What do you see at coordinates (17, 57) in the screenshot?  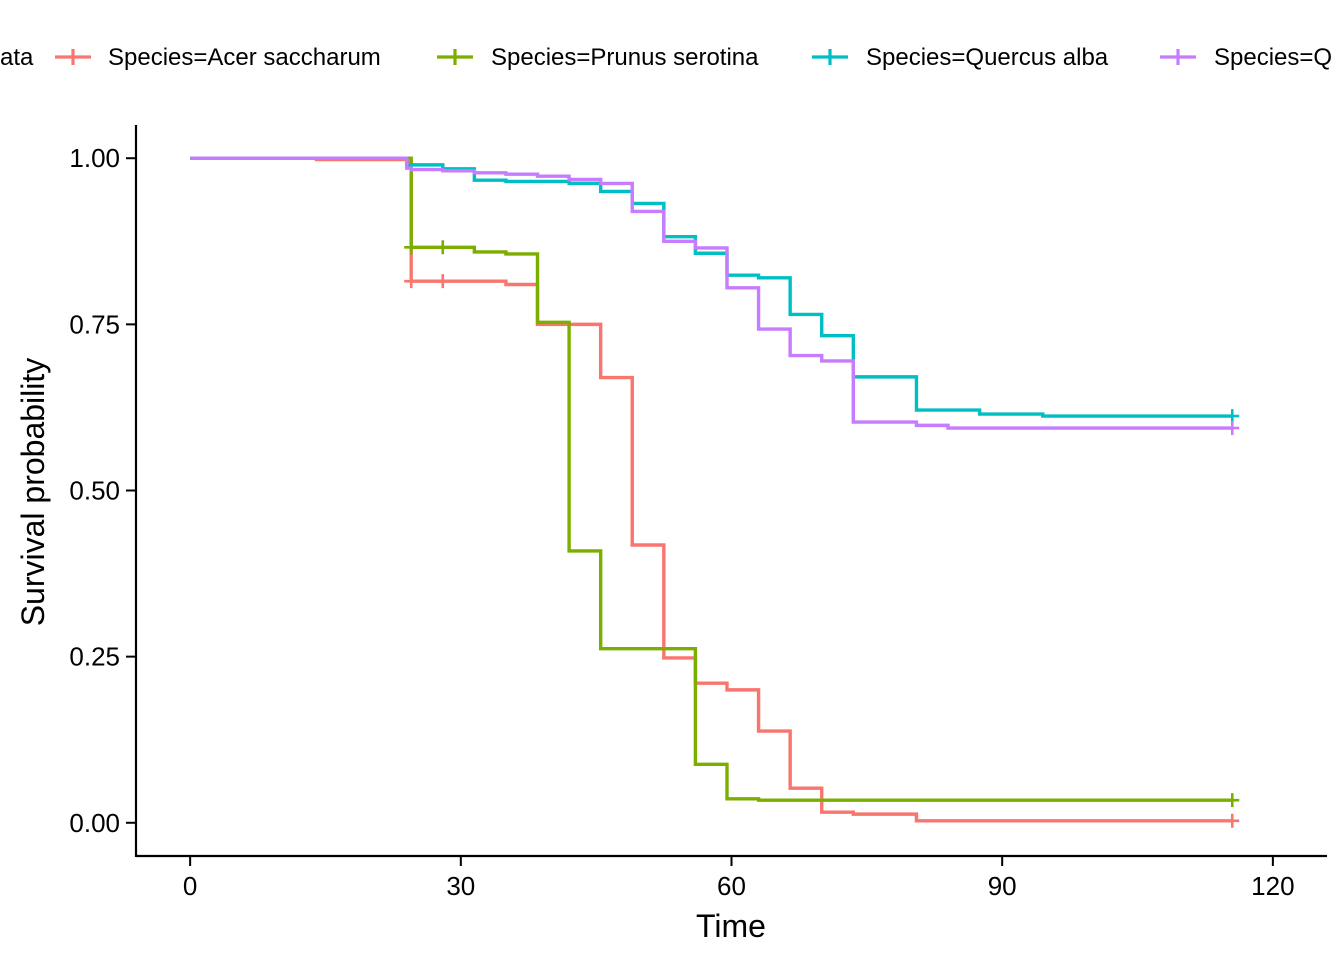 I see `legend-label-0: ata` at bounding box center [17, 57].